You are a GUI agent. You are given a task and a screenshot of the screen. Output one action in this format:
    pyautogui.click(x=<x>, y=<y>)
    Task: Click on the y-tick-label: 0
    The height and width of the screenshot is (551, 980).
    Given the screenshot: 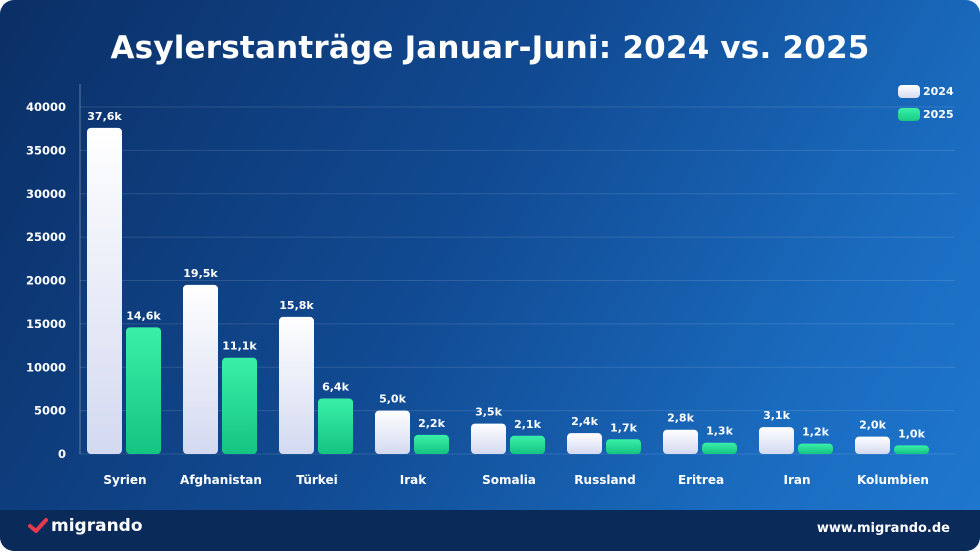 What is the action you would take?
    pyautogui.click(x=62, y=454)
    